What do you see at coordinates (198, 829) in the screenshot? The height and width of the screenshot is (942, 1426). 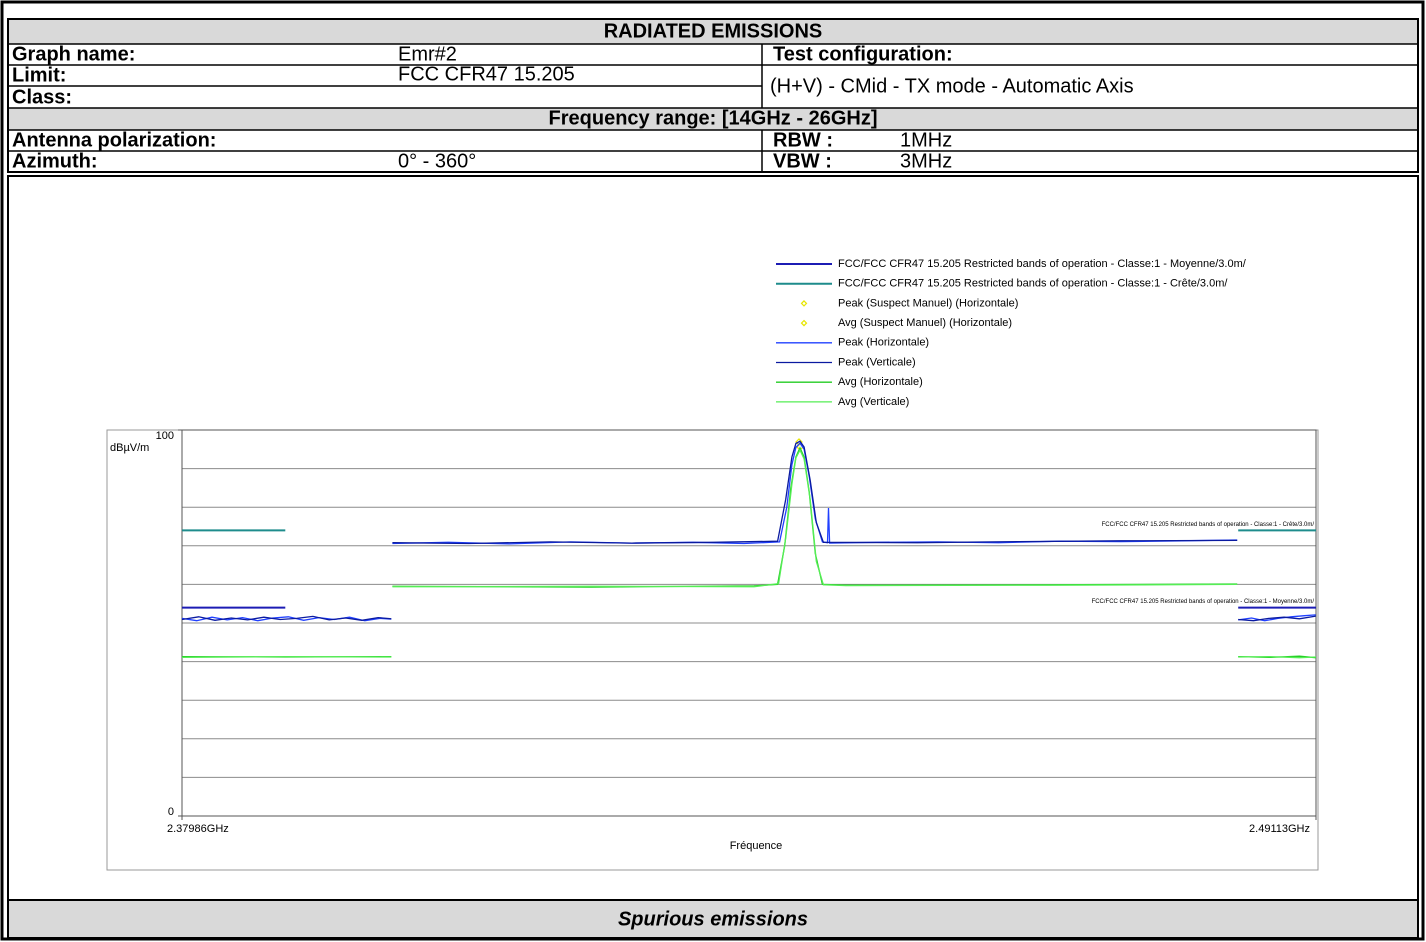 I see `x-tick-label: 2.37986GHz` at bounding box center [198, 829].